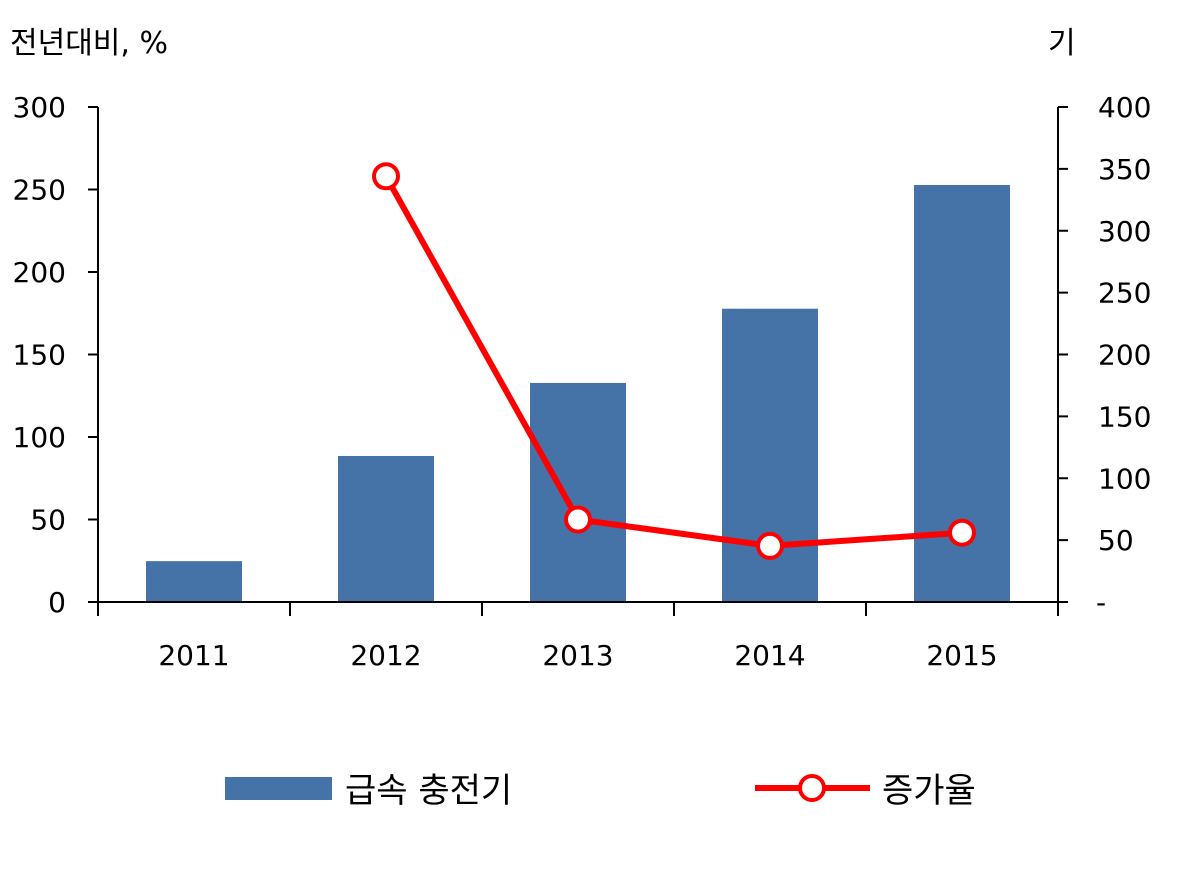 This screenshot has height=880, width=1200. I want to click on right-axis-title: 기, so click(1062, 43).